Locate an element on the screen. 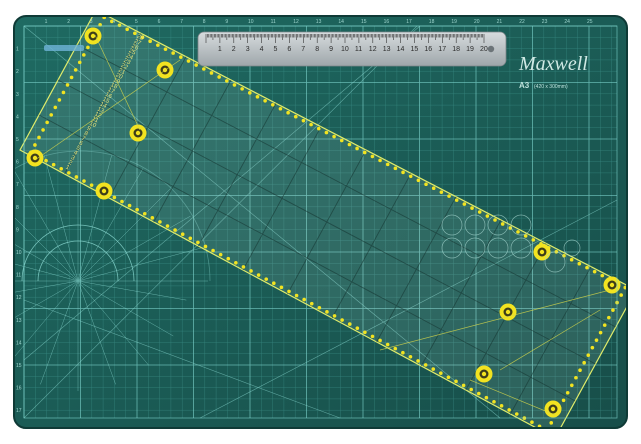 The image size is (641, 444). edge-number: 1 is located at coordinates (17, 50).